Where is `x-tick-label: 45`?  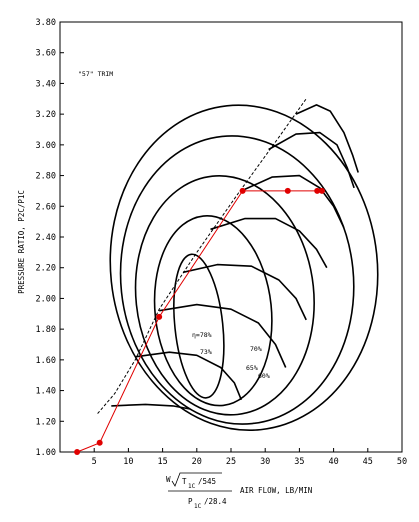
x-tick-label: 45 is located at coordinates (368, 462).